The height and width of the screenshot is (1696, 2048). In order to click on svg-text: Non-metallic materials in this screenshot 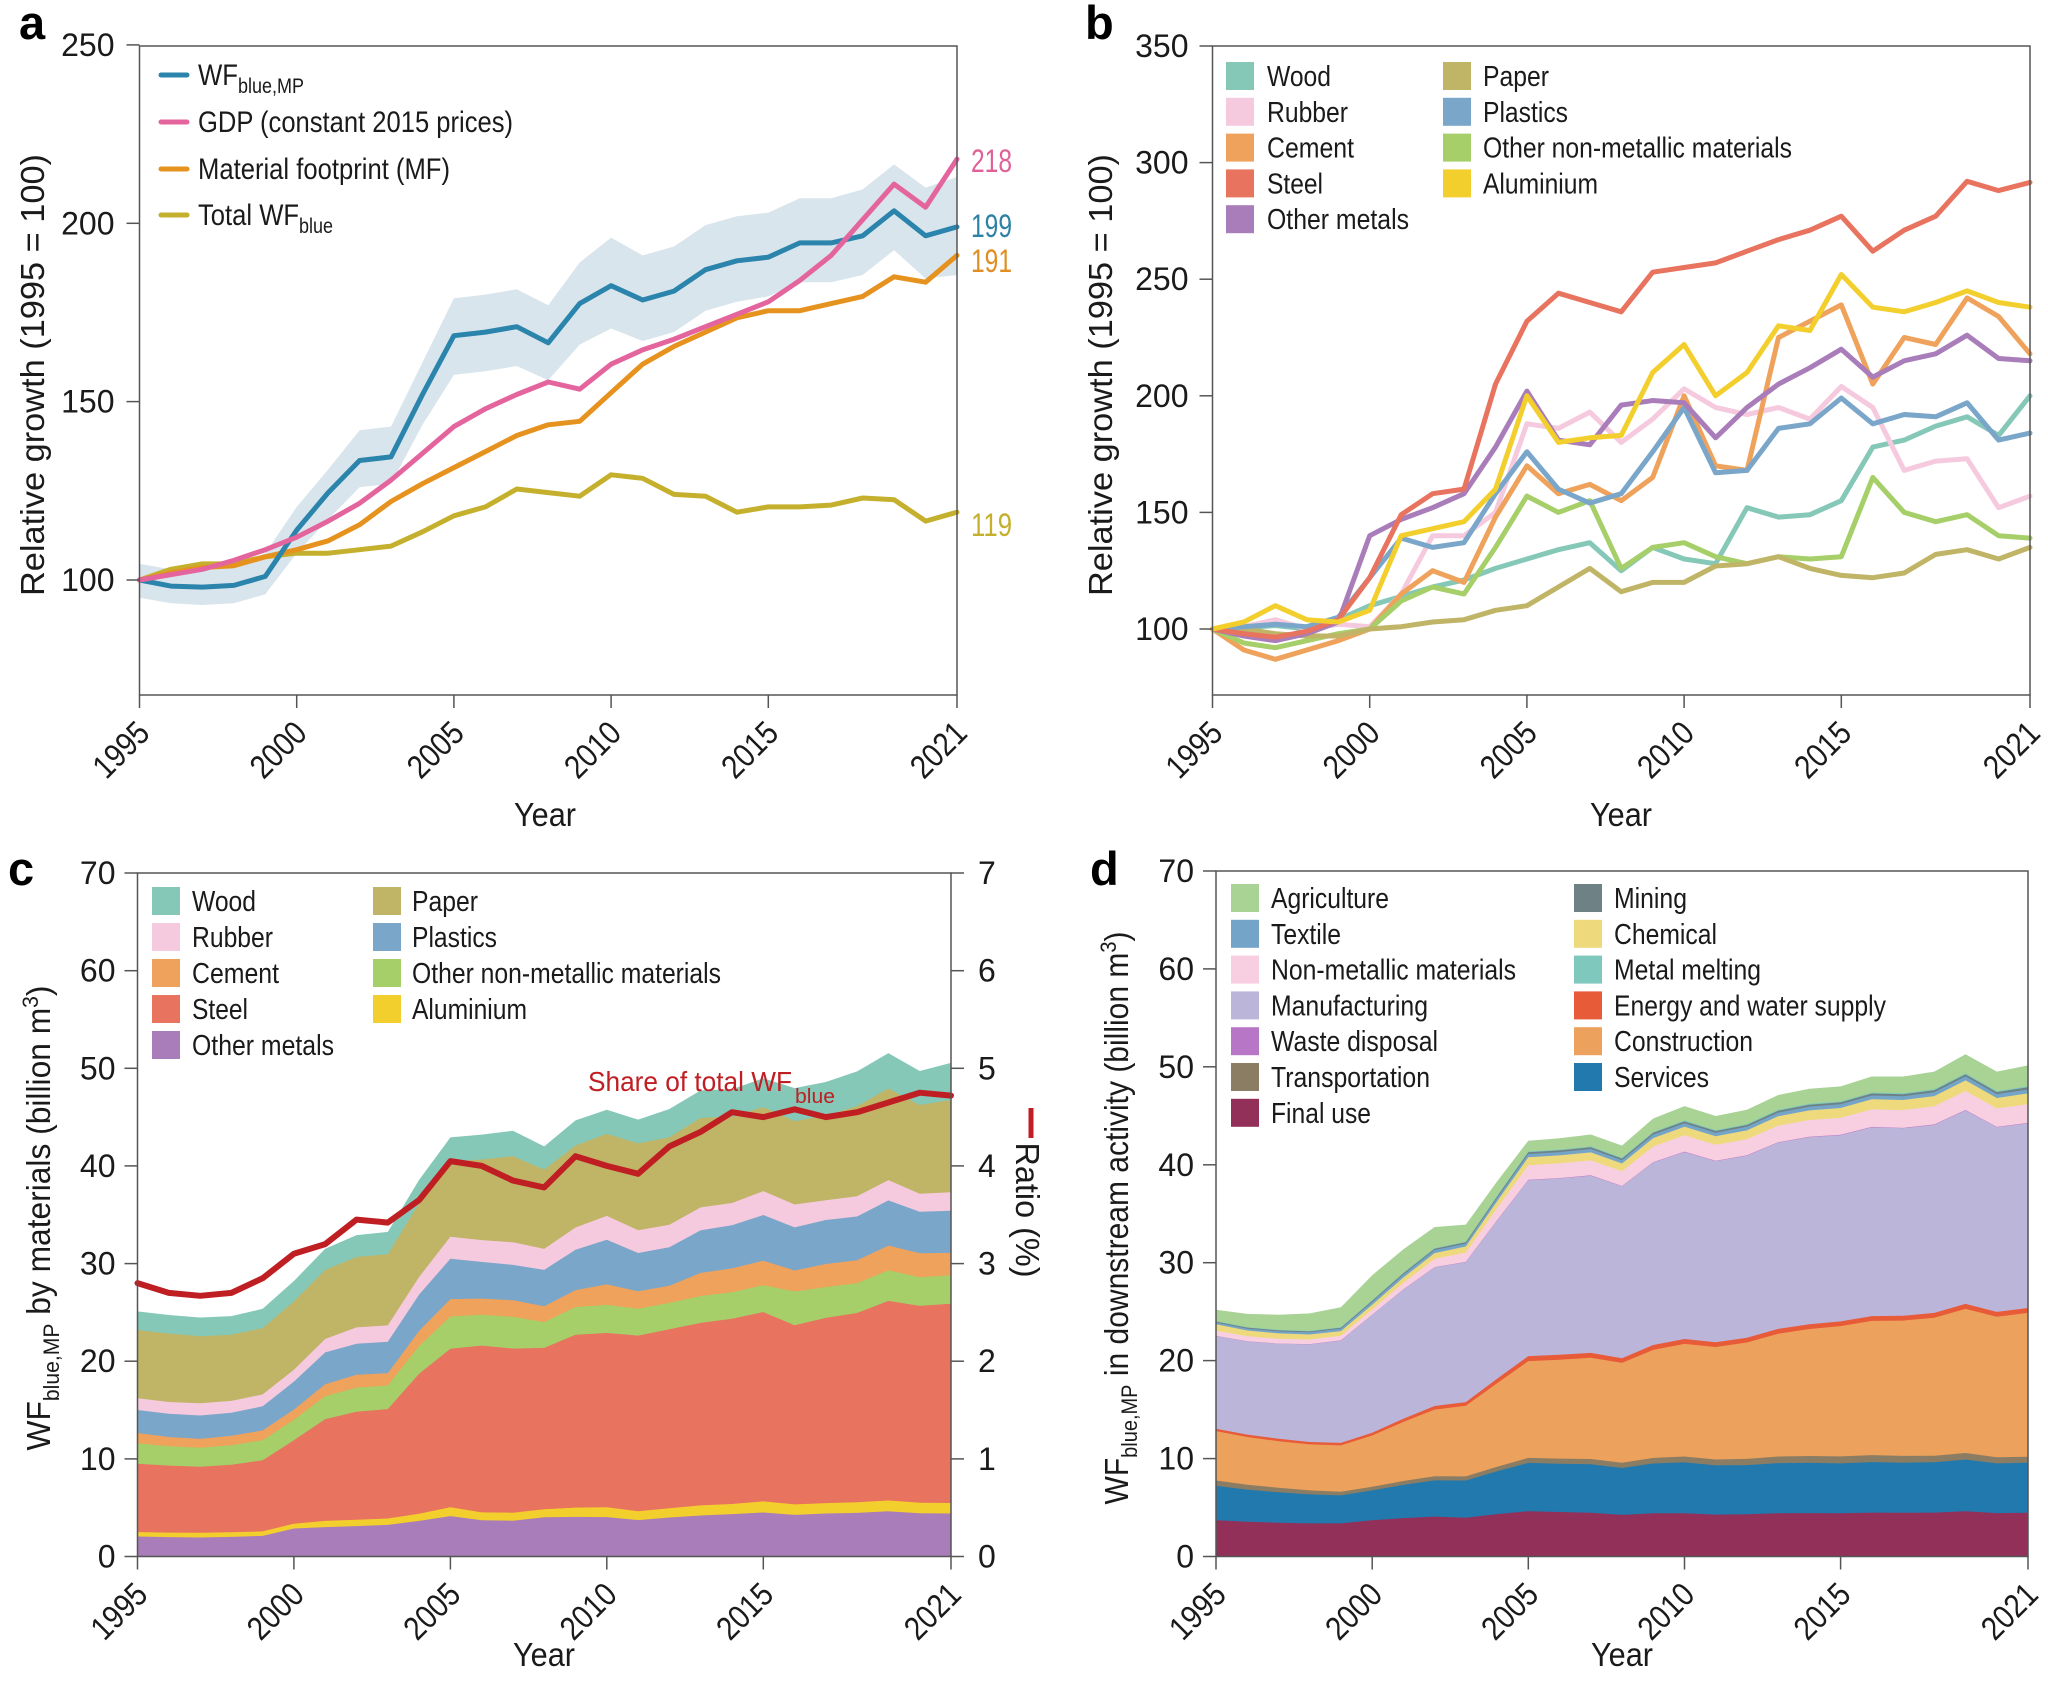, I will do `click(1393, 971)`.